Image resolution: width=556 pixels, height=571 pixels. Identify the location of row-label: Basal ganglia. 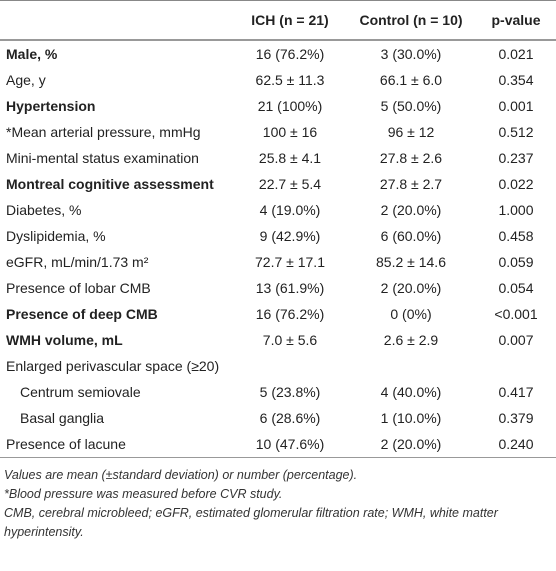
(62, 418).